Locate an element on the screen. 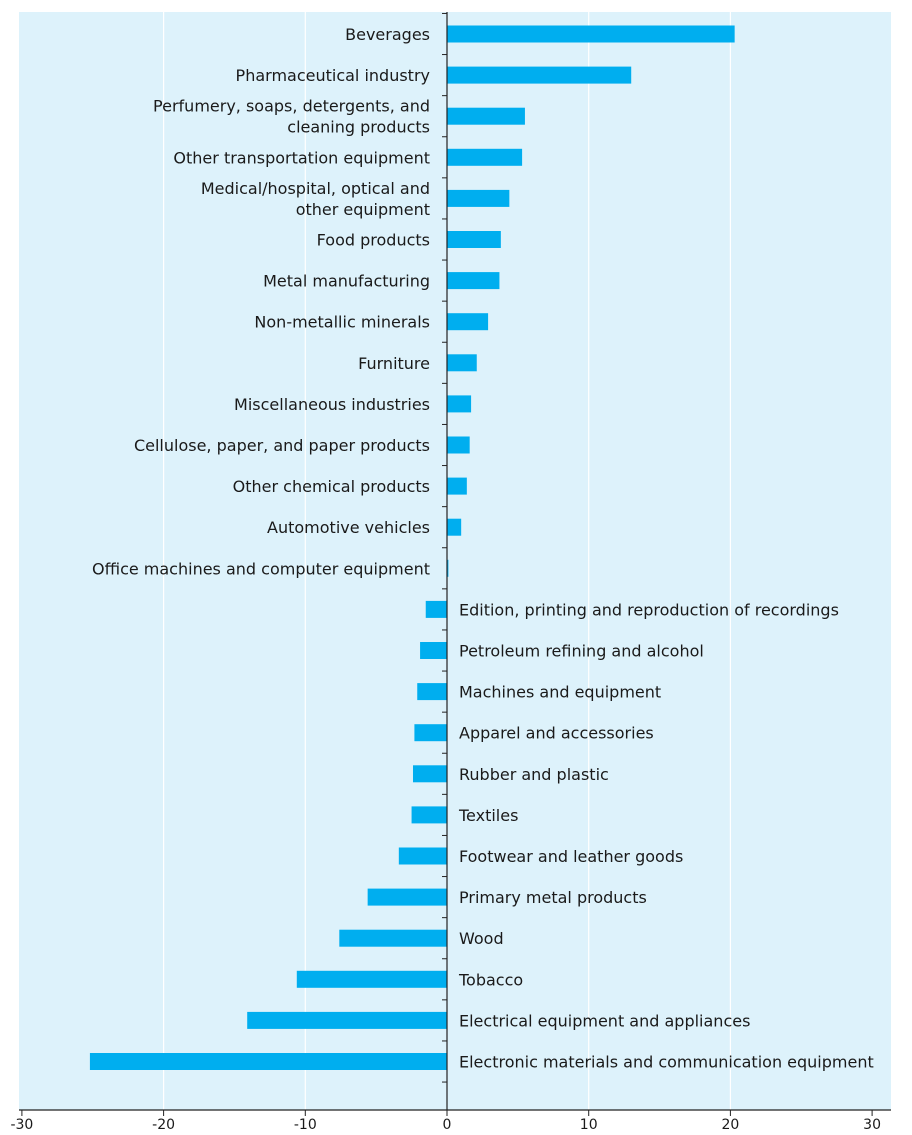 The width and height of the screenshot is (912, 1135). category-label: Textiles is located at coordinates (488, 815).